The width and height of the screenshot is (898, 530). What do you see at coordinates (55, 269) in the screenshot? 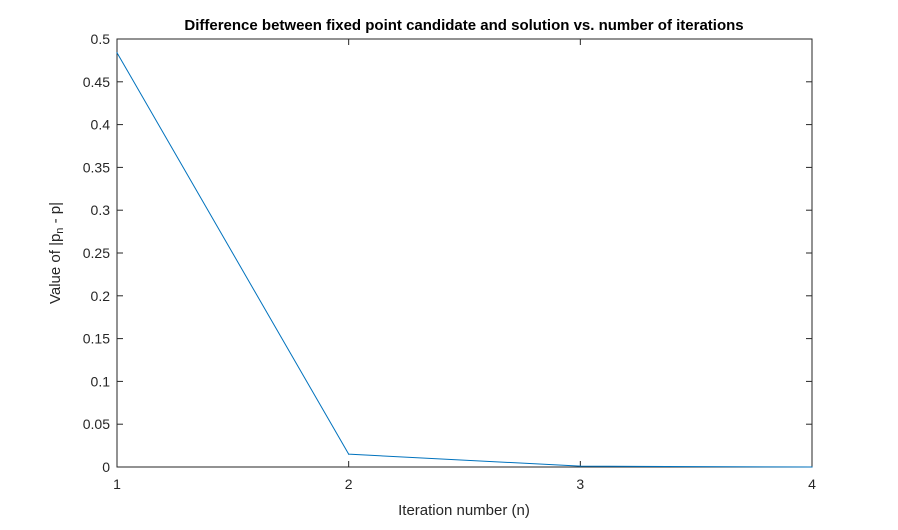
I see `y-axis-label-prefix: Value of |p` at bounding box center [55, 269].